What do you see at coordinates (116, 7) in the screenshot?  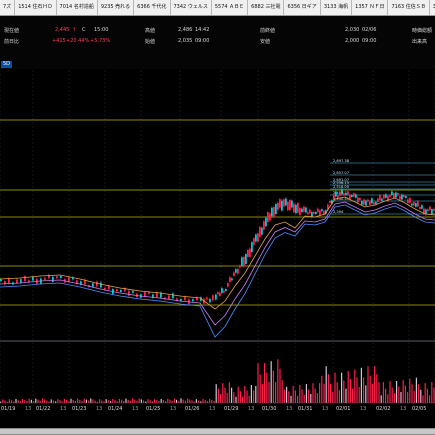 I see `stock-tab-3: 9235 売れる` at bounding box center [116, 7].